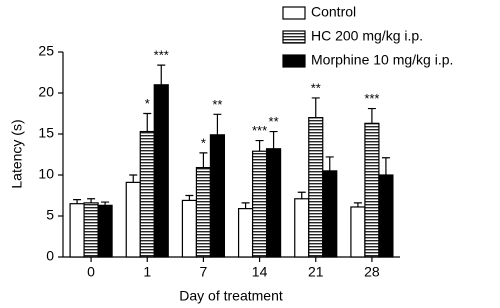 The height and width of the screenshot is (308, 500). What do you see at coordinates (50, 215) in the screenshot?
I see `y-tick-label: 5` at bounding box center [50, 215].